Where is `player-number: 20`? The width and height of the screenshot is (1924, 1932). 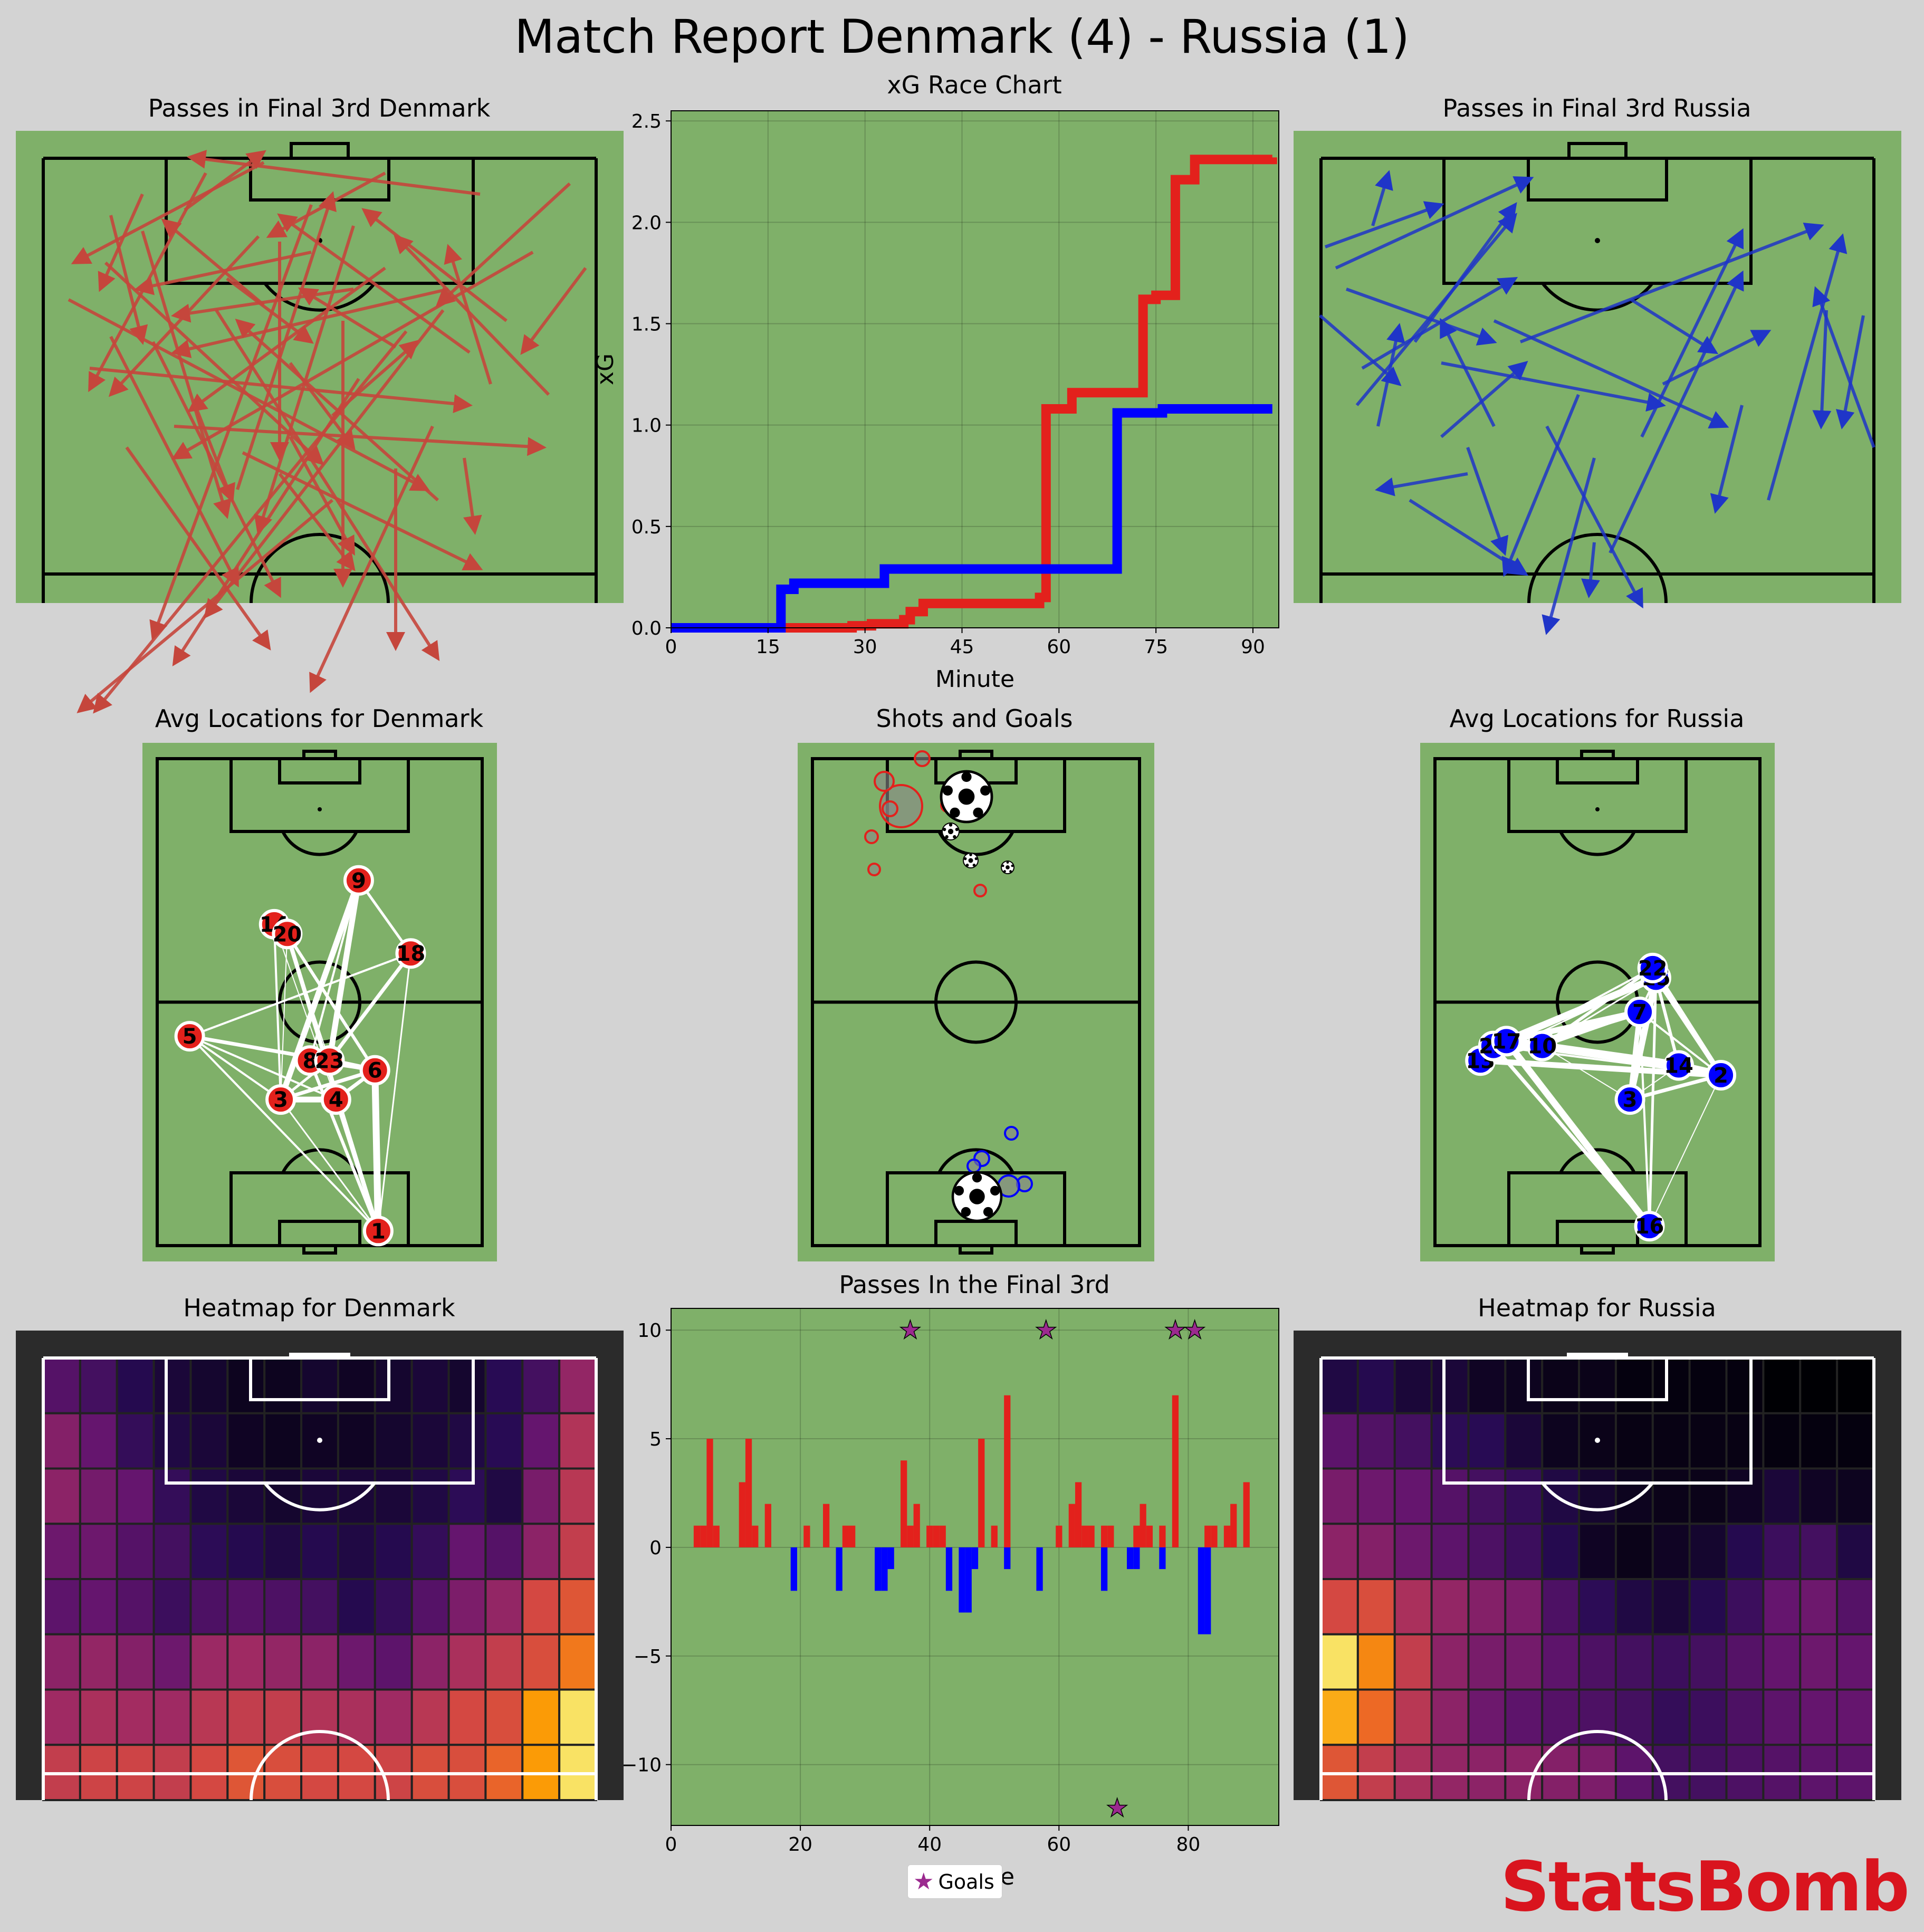 player-number: 20 is located at coordinates (287, 934).